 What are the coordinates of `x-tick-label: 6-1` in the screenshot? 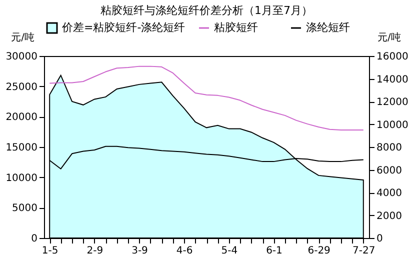 It's located at (274, 251).